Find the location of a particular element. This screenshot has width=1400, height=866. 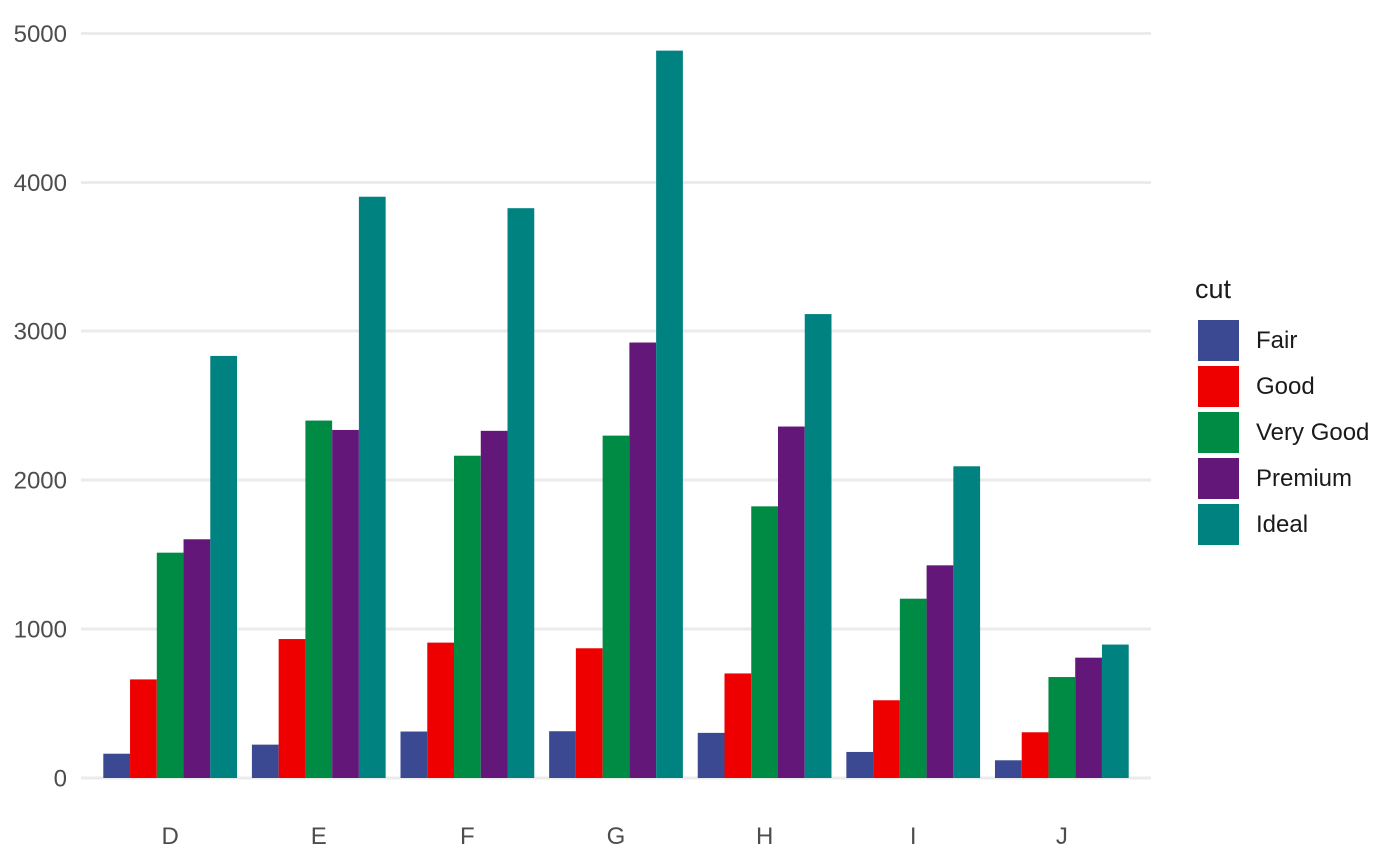

bar-G-premium is located at coordinates (643, 560).